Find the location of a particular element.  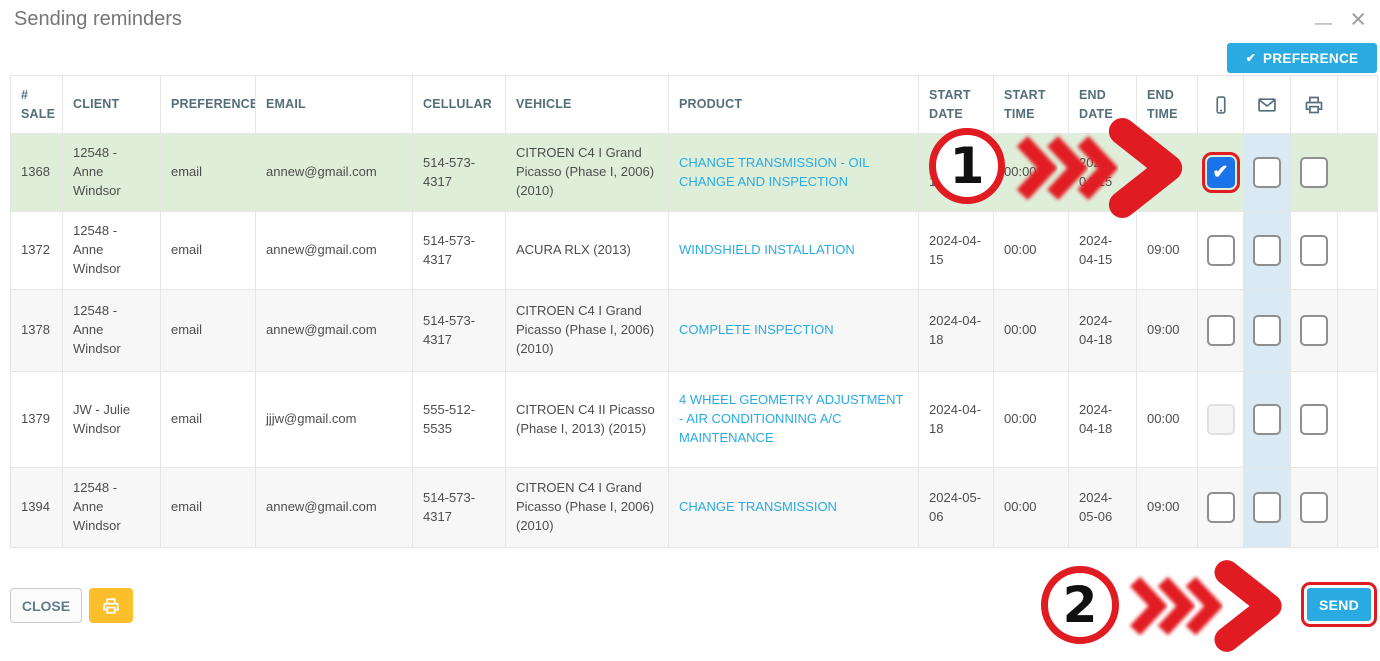

print-button is located at coordinates (111, 605).